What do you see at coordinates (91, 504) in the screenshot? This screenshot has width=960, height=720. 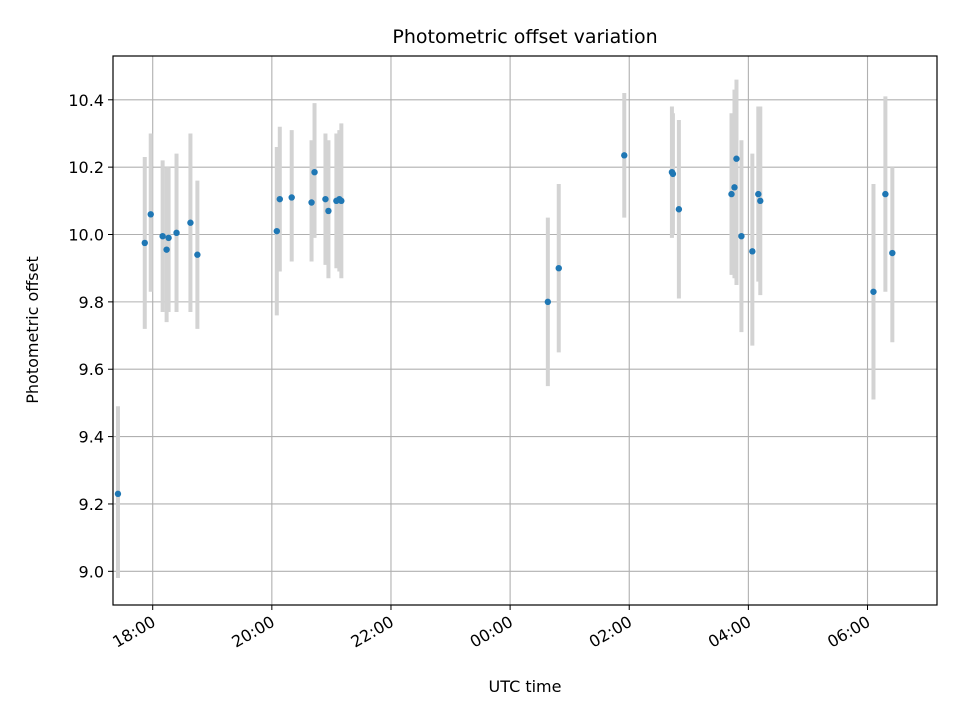 I see `y-tick-label: 9.2` at bounding box center [91, 504].